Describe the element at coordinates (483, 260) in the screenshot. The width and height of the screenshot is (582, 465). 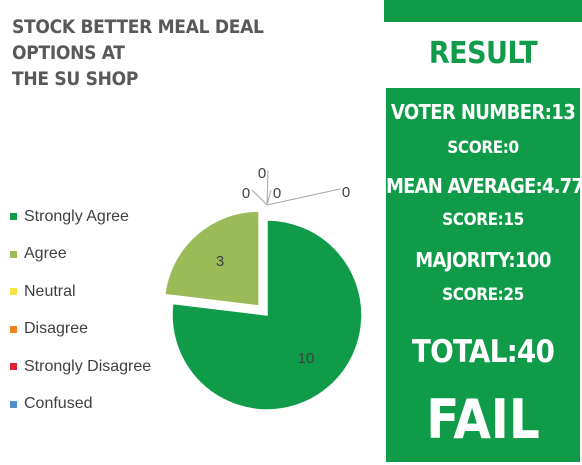
I see `majority: MAJORITY:100` at that location.